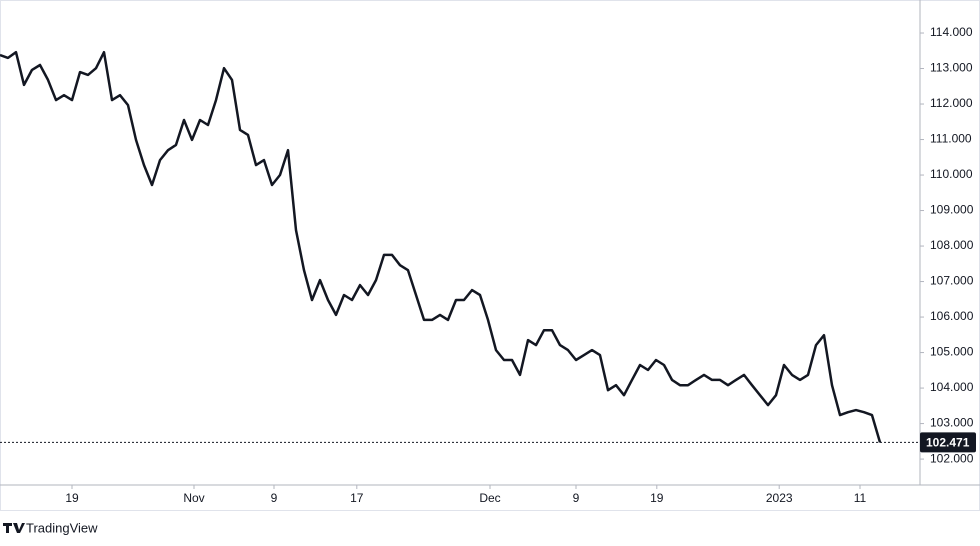 This screenshot has width=980, height=546. Describe the element at coordinates (779, 498) in the screenshot. I see `x-tick-label: 2023` at that location.